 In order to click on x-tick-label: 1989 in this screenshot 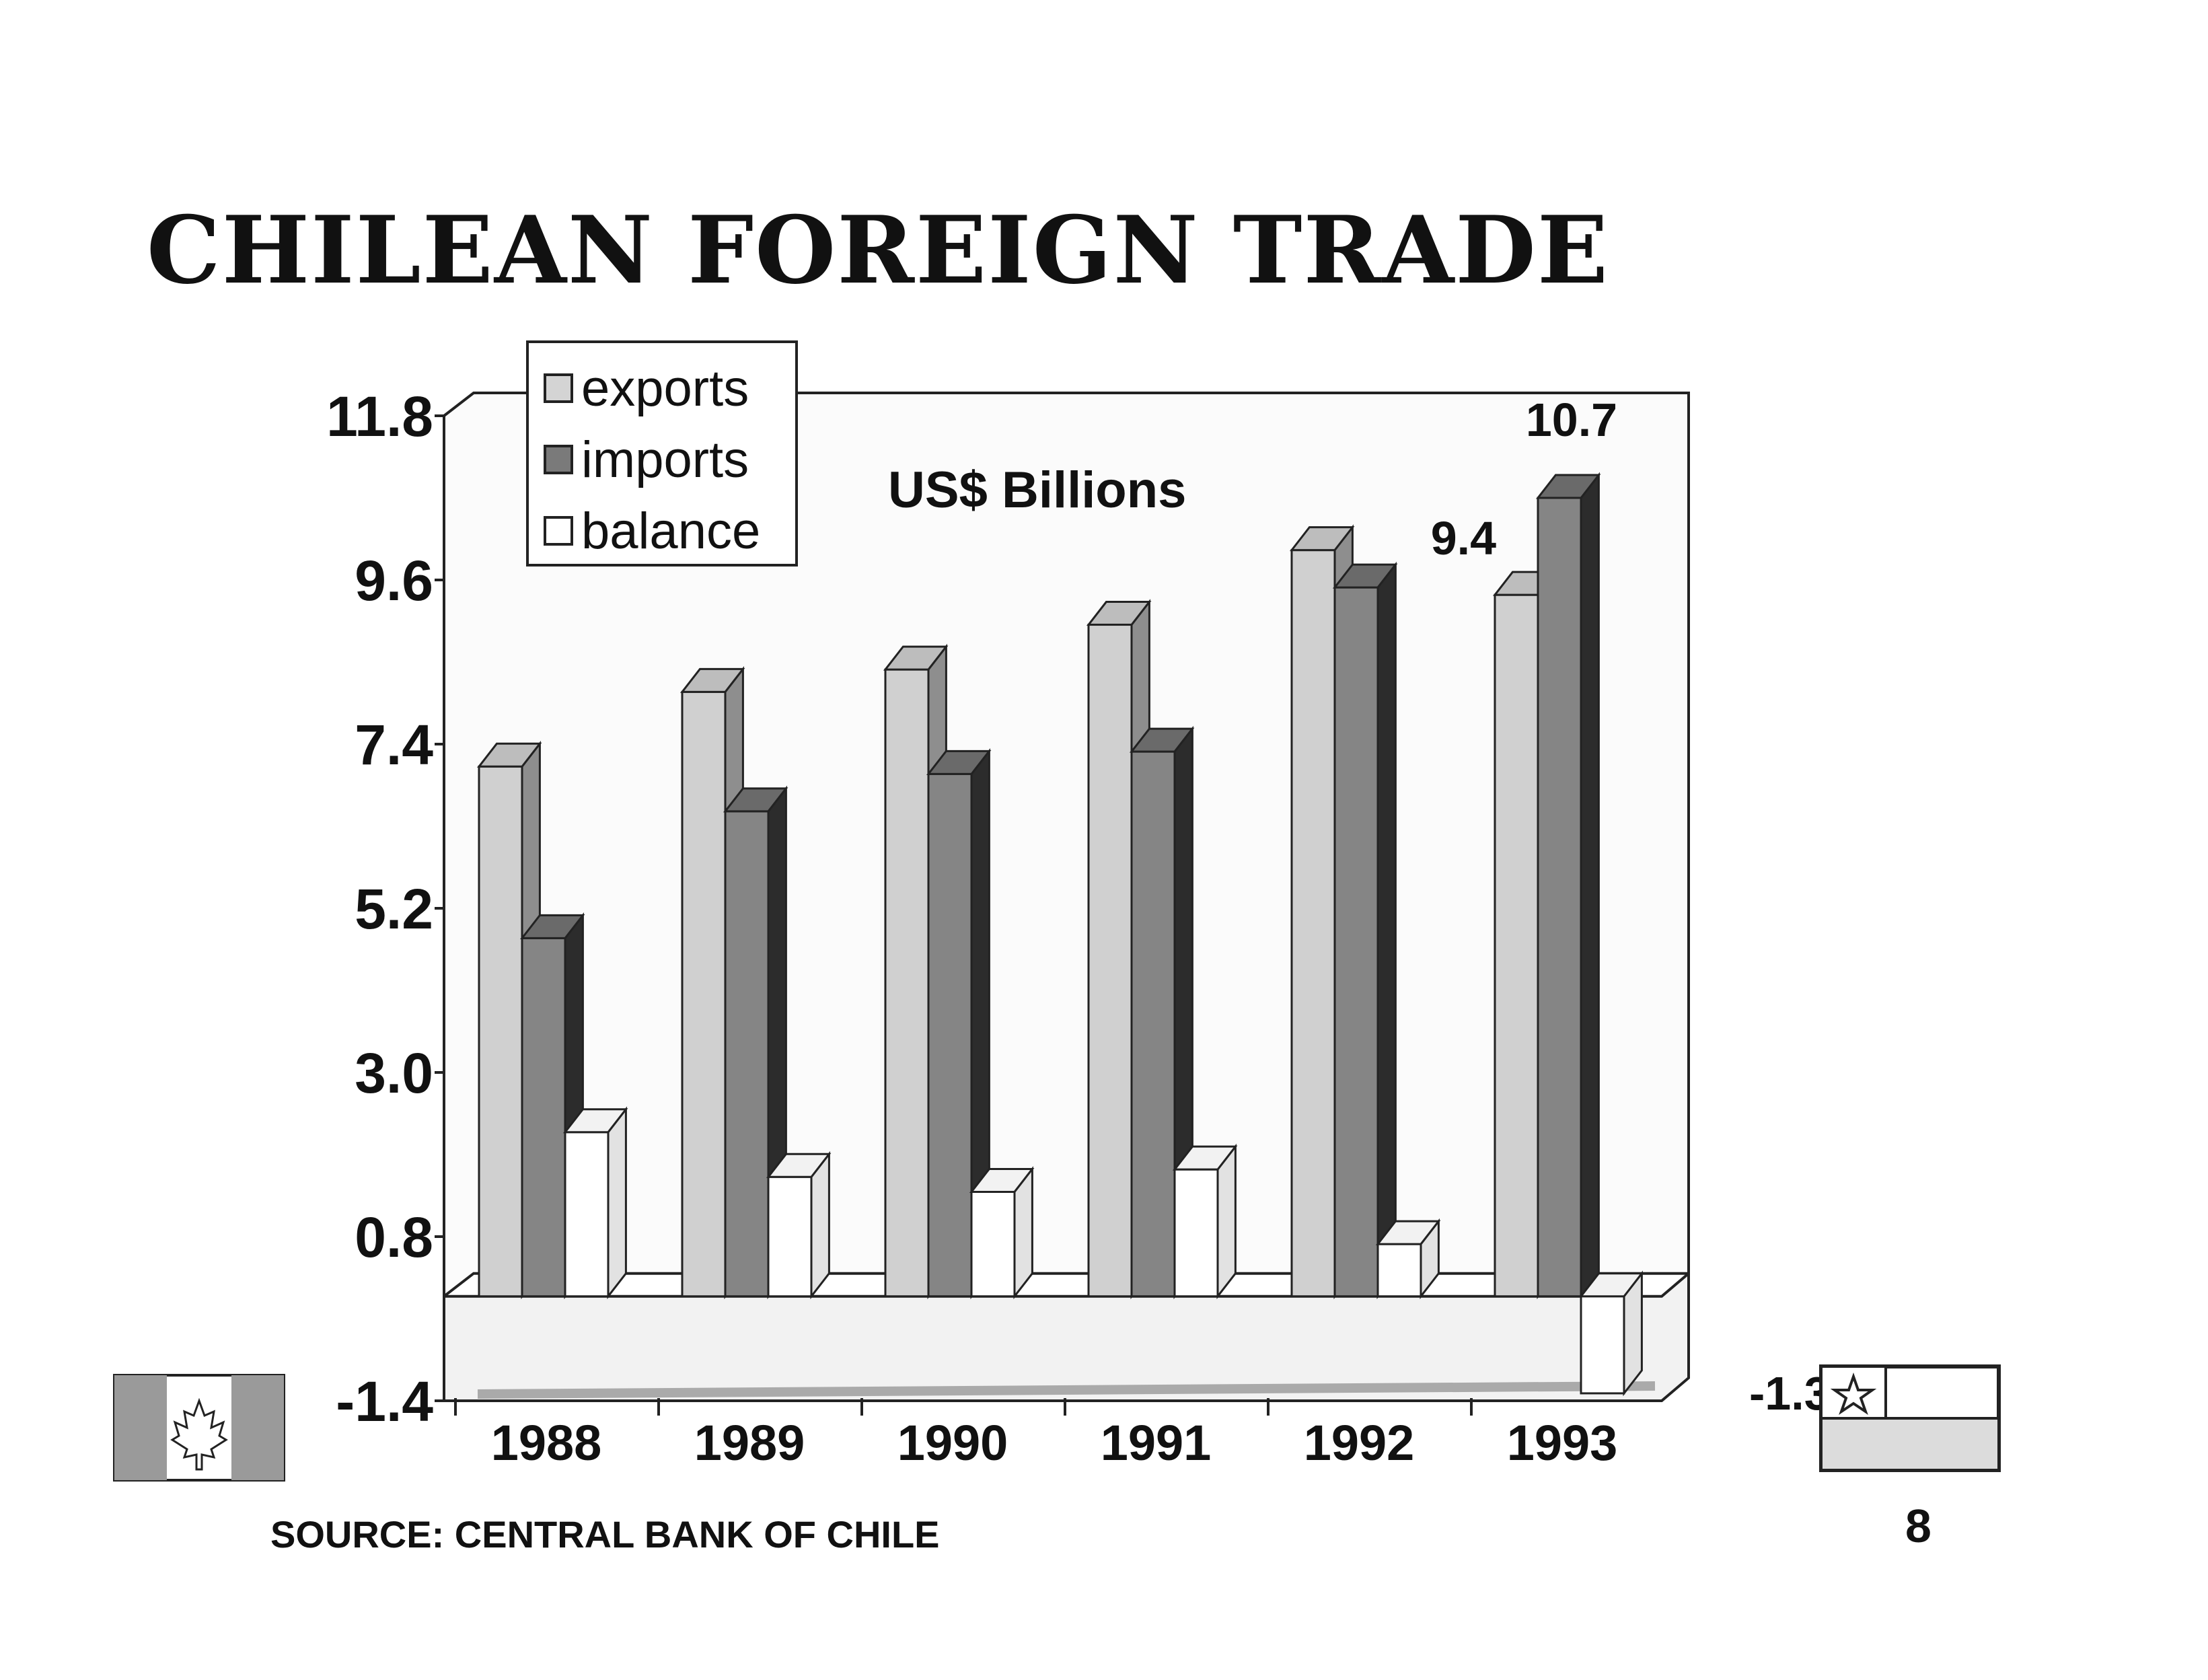, I will do `click(749, 1443)`.